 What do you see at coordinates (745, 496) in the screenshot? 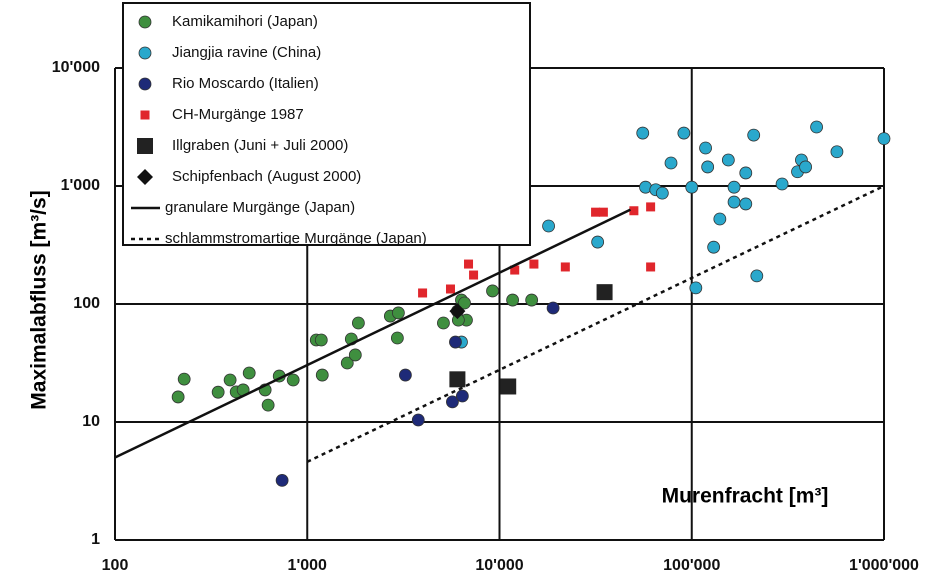
I see `x-axis-label: Murenfracht [m³]` at bounding box center [745, 496].